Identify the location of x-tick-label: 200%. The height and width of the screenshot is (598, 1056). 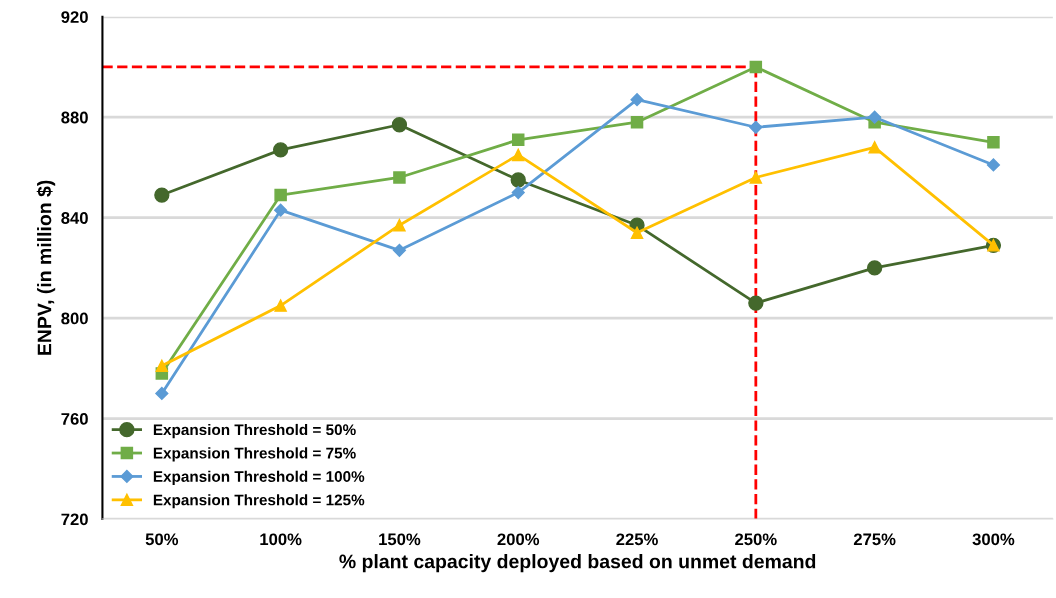
(518, 539).